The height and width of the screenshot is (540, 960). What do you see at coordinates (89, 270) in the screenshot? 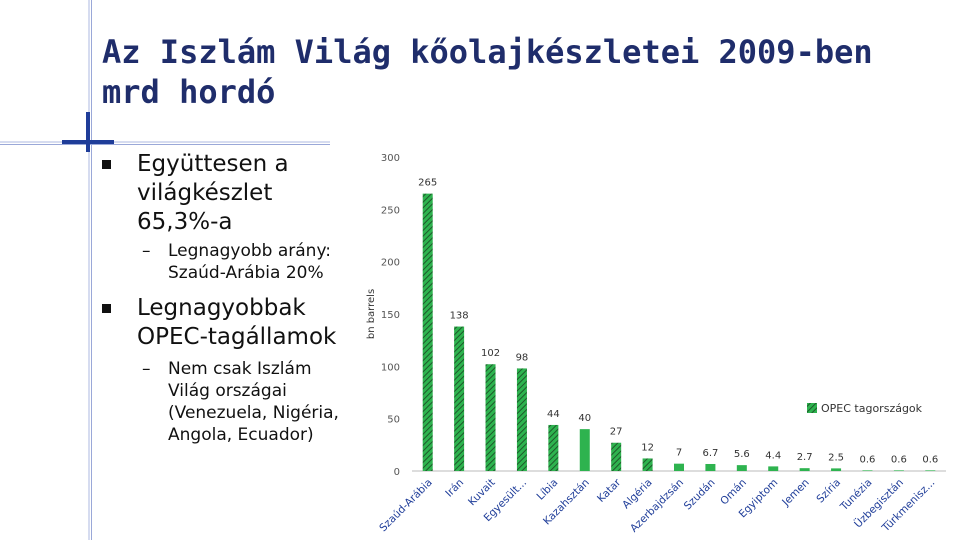
I see `decorative-vertical-line` at bounding box center [89, 270].